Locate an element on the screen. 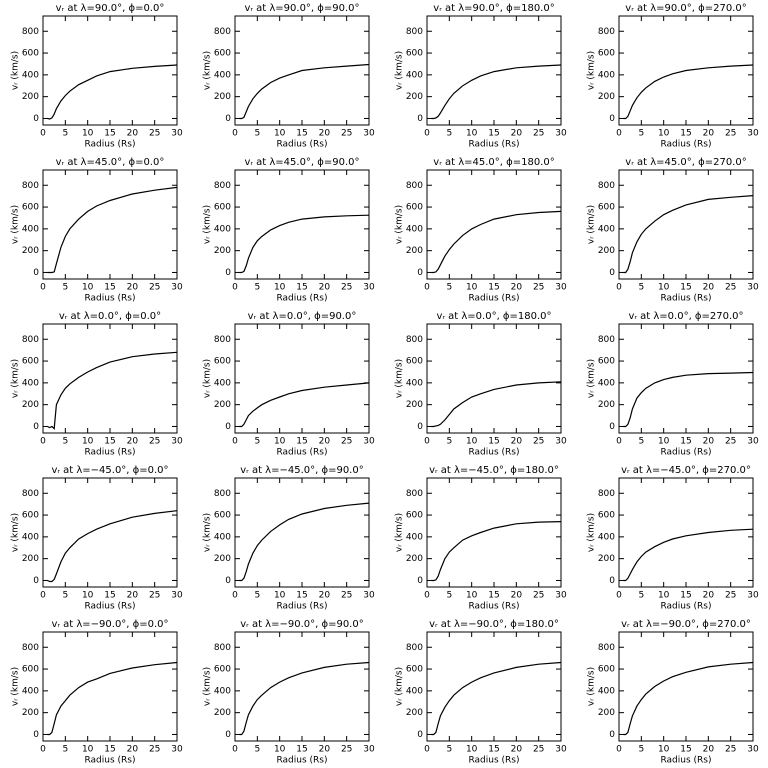  panel-title: vᵣ at λ=45.0°, ϕ=0.0° is located at coordinates (110, 162).